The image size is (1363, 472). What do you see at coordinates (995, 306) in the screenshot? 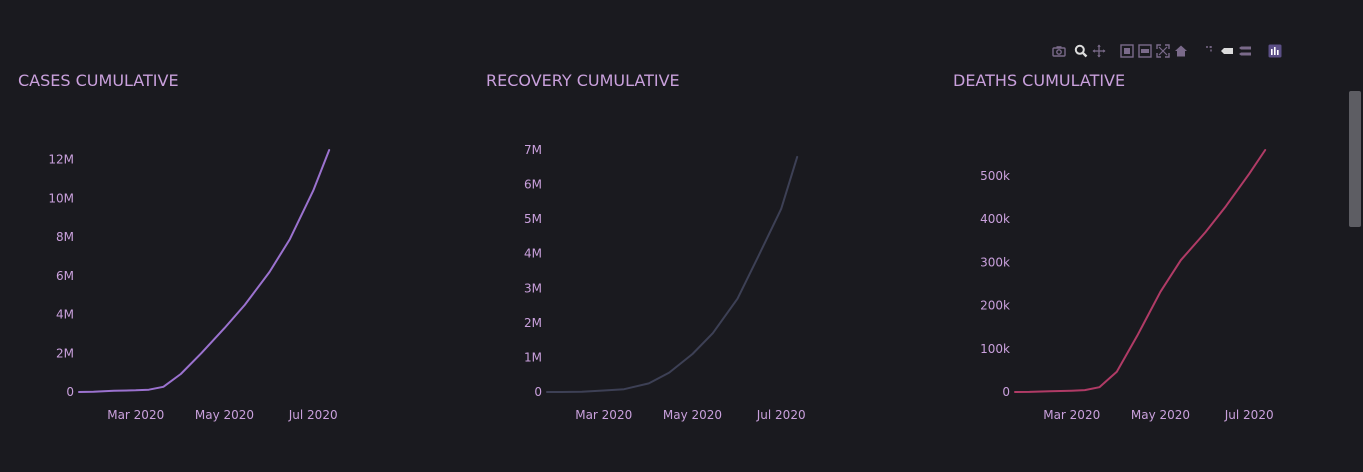
I see `y-tick-label: 200k` at bounding box center [995, 306].